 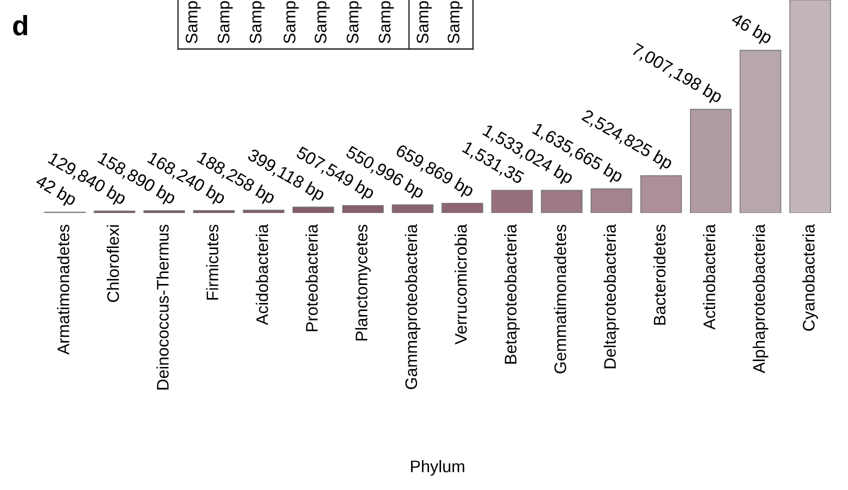 I want to click on x-tick-label: Bacteroidetes, so click(x=659, y=274).